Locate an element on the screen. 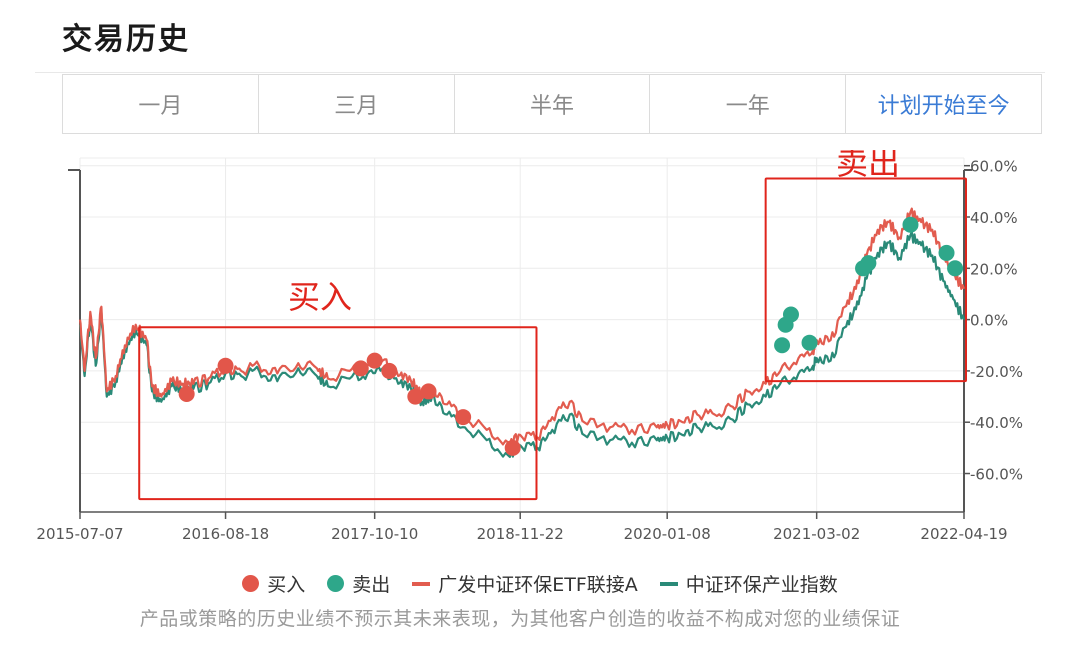 This screenshot has width=1080, height=665. fund-line-icon is located at coordinates (421, 583).